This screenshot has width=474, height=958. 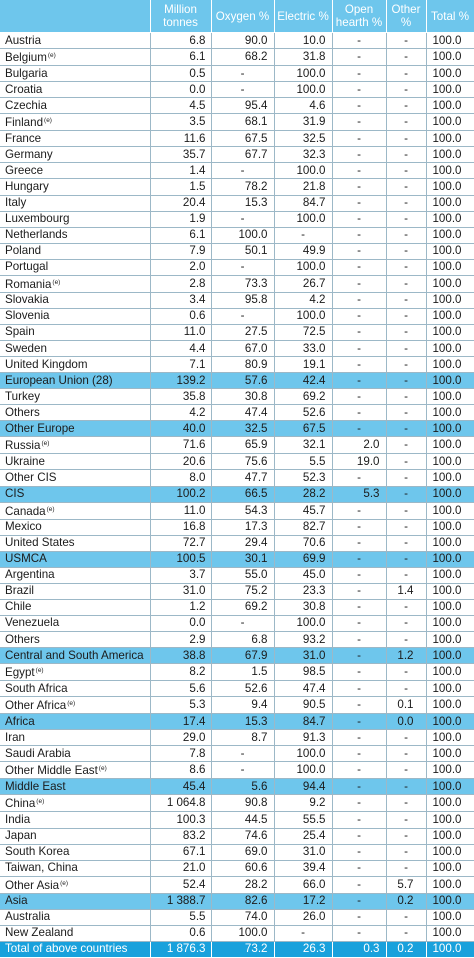 What do you see at coordinates (181, 640) in the screenshot?
I see `million-tonnes-cell: 2.9` at bounding box center [181, 640].